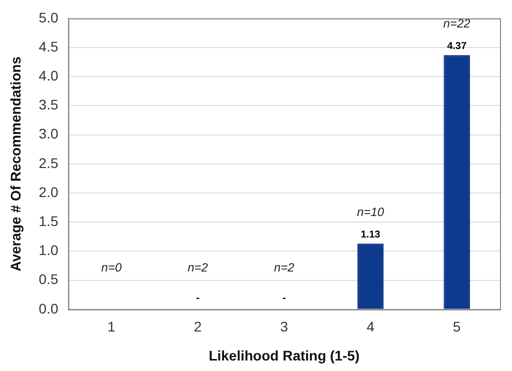 The image size is (512, 371). Describe the element at coordinates (48, 104) in the screenshot. I see `y-tick-label: 3.5` at that location.